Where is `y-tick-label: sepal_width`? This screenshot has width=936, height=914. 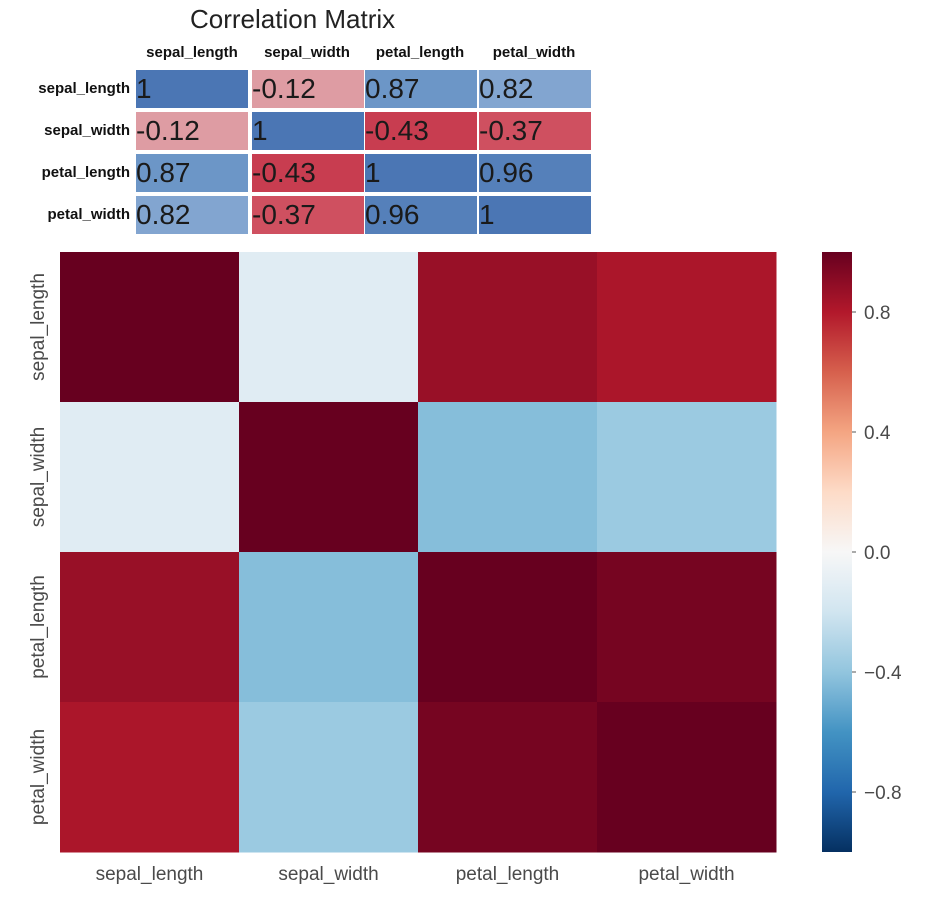 y-tick-label: sepal_width is located at coordinates (38, 477).